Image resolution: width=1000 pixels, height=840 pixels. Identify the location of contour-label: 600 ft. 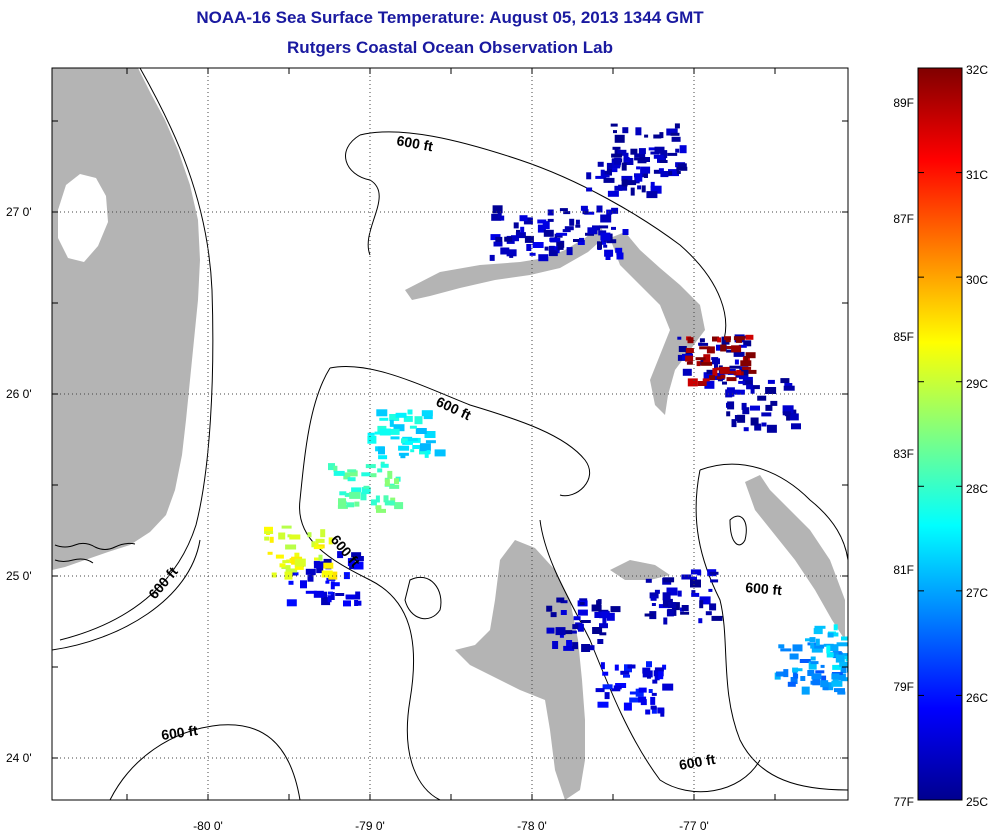
(697, 762).